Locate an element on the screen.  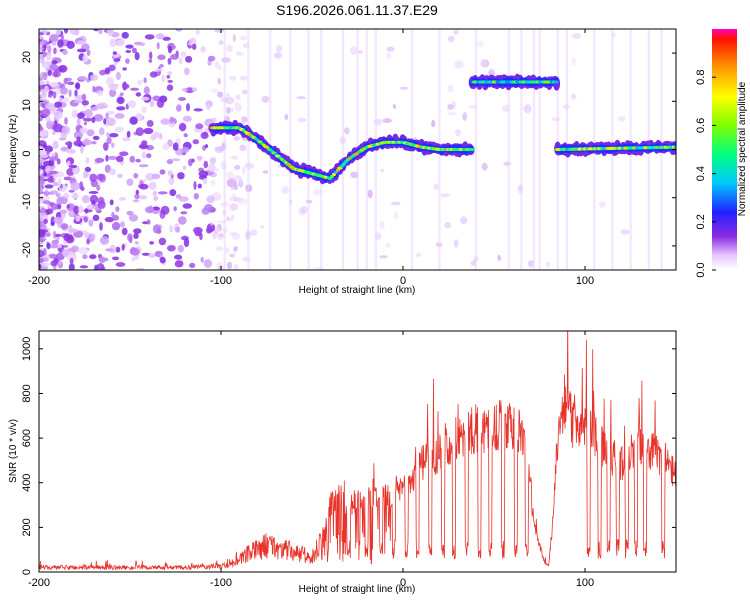
y-tick-label: 1000 is located at coordinates (27, 349).